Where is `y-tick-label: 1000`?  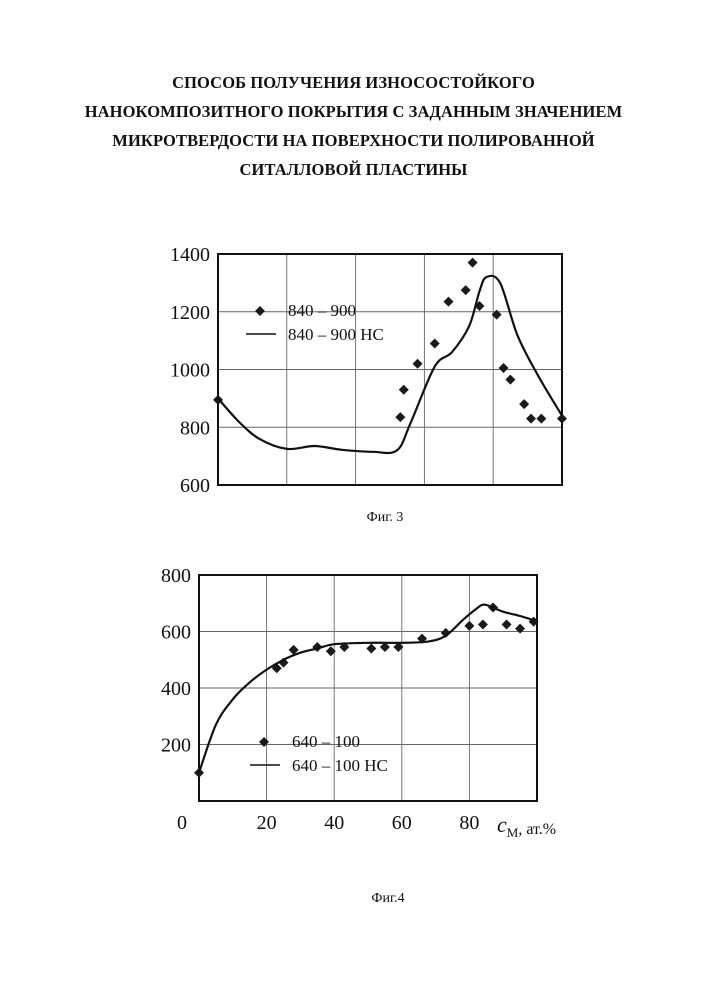
y-tick-label: 1000 is located at coordinates (190, 371).